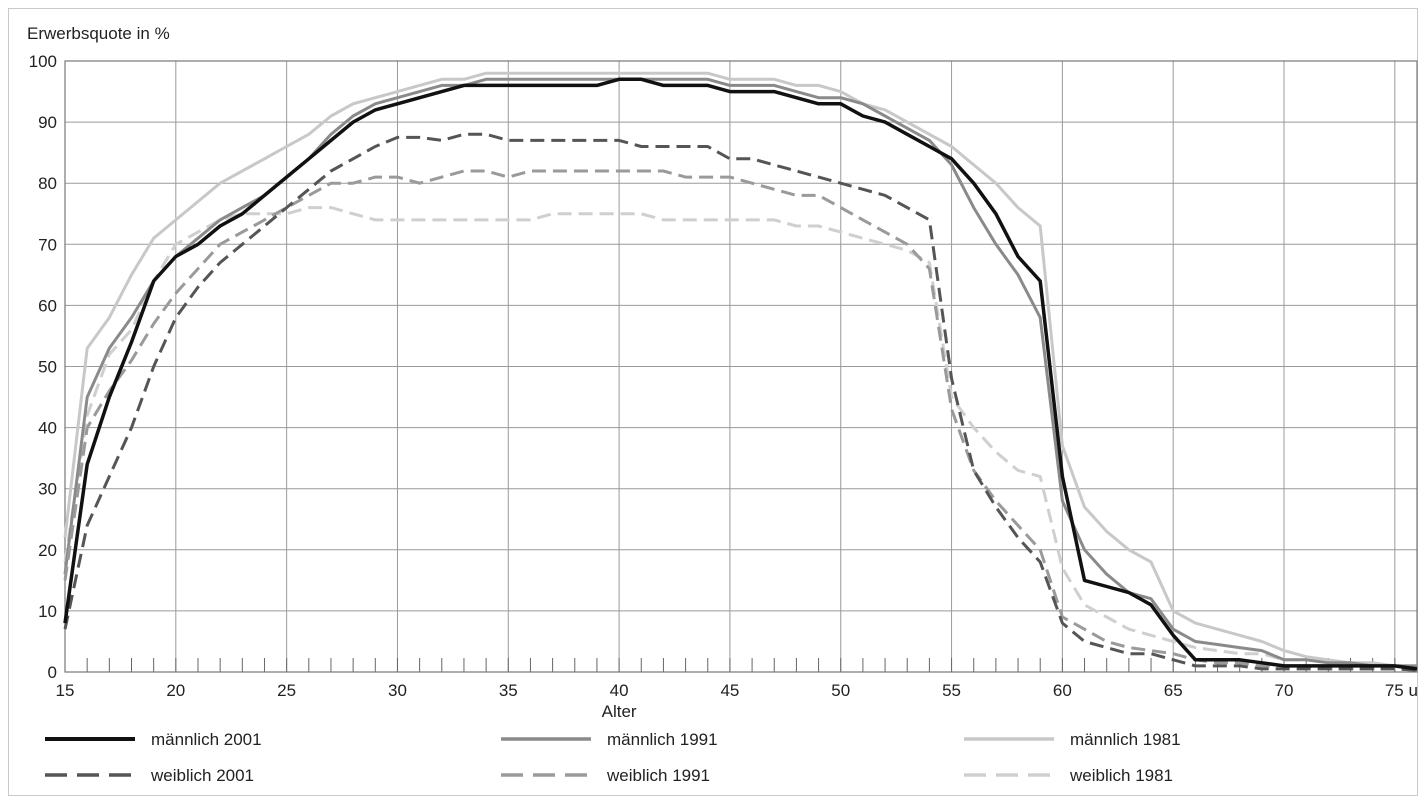 The width and height of the screenshot is (1428, 800). Describe the element at coordinates (47, 611) in the screenshot. I see `y-tick-label: 10` at that location.